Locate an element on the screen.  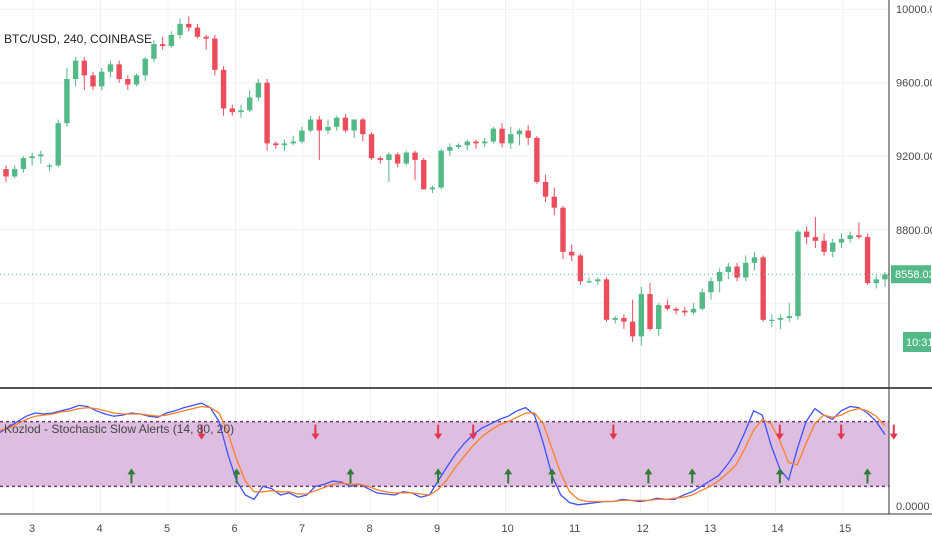
symbol-title: BTC/USD, 240, COINBASE is located at coordinates (78, 39).